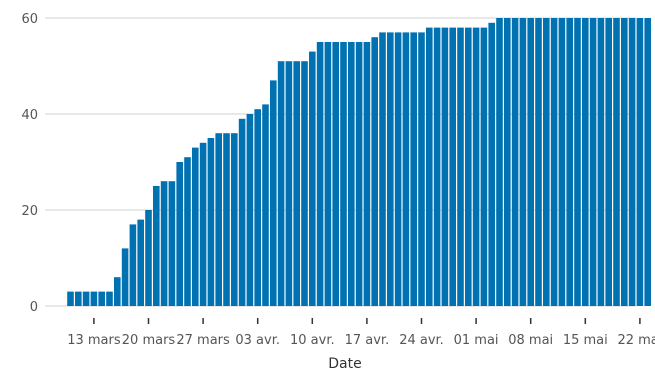 The width and height of the screenshot is (655, 371). What do you see at coordinates (29, 115) in the screenshot?
I see `y-tick-label: 40` at bounding box center [29, 115].